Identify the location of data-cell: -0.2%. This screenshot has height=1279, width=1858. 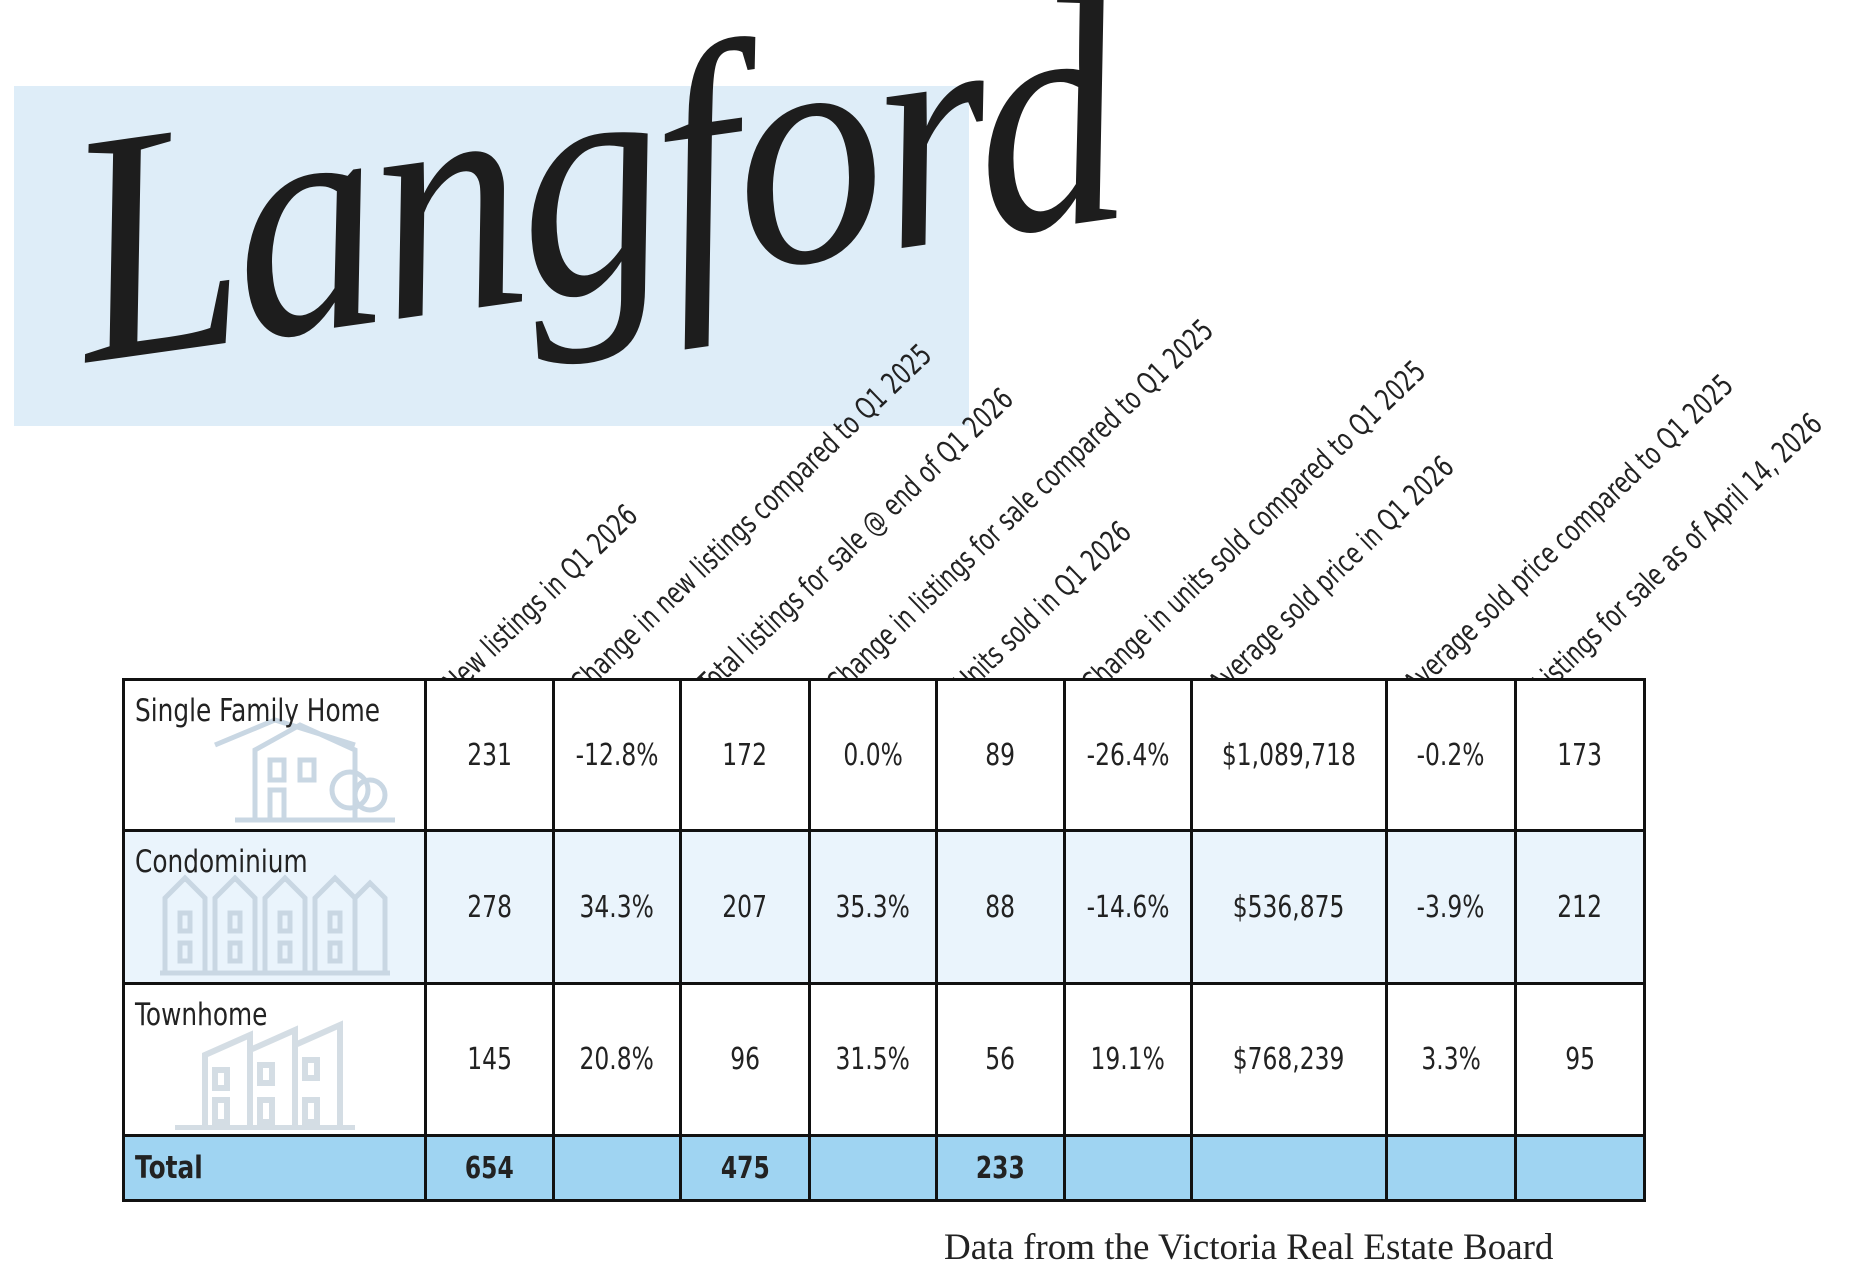
(1451, 755).